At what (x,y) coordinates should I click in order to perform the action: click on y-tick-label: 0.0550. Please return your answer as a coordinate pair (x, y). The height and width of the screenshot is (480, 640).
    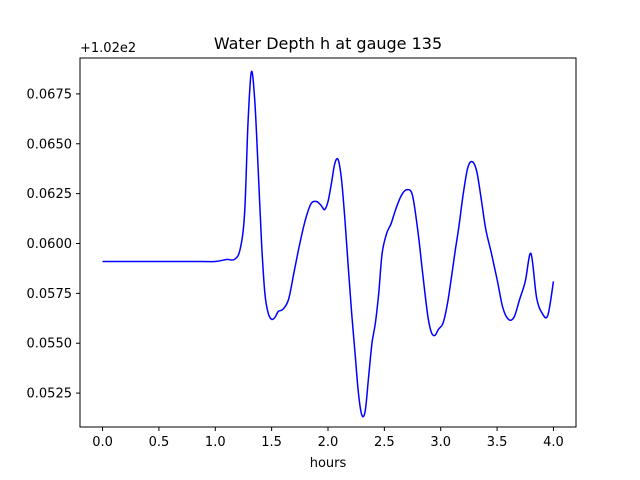
    Looking at the image, I should click on (50, 344).